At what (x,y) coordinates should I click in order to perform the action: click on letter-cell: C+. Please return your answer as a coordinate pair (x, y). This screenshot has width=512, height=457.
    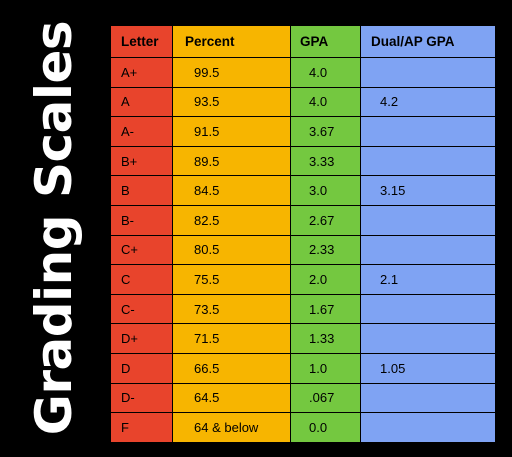
    Looking at the image, I should click on (141, 250).